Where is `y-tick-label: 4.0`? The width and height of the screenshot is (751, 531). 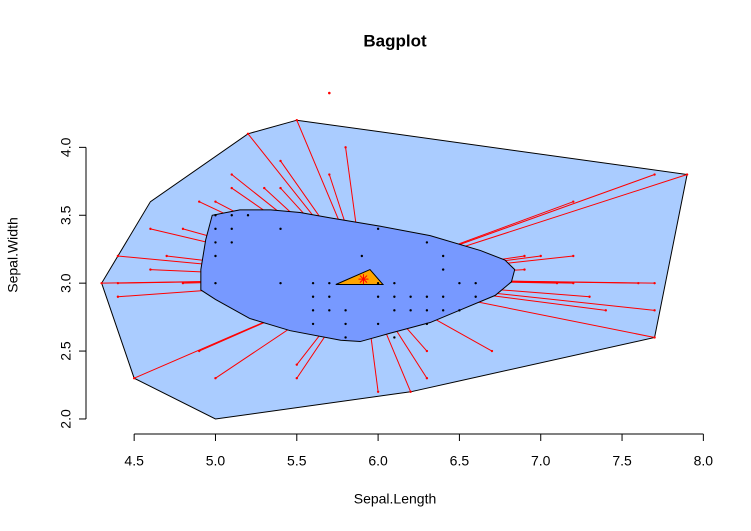
y-tick-label: 4.0 is located at coordinates (66, 147).